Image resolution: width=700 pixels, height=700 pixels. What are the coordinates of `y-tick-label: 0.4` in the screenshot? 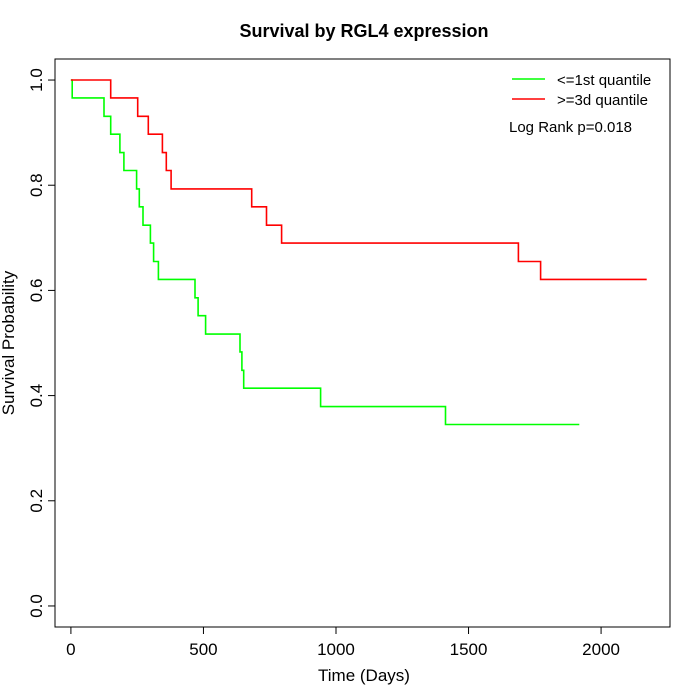 It's located at (36, 396).